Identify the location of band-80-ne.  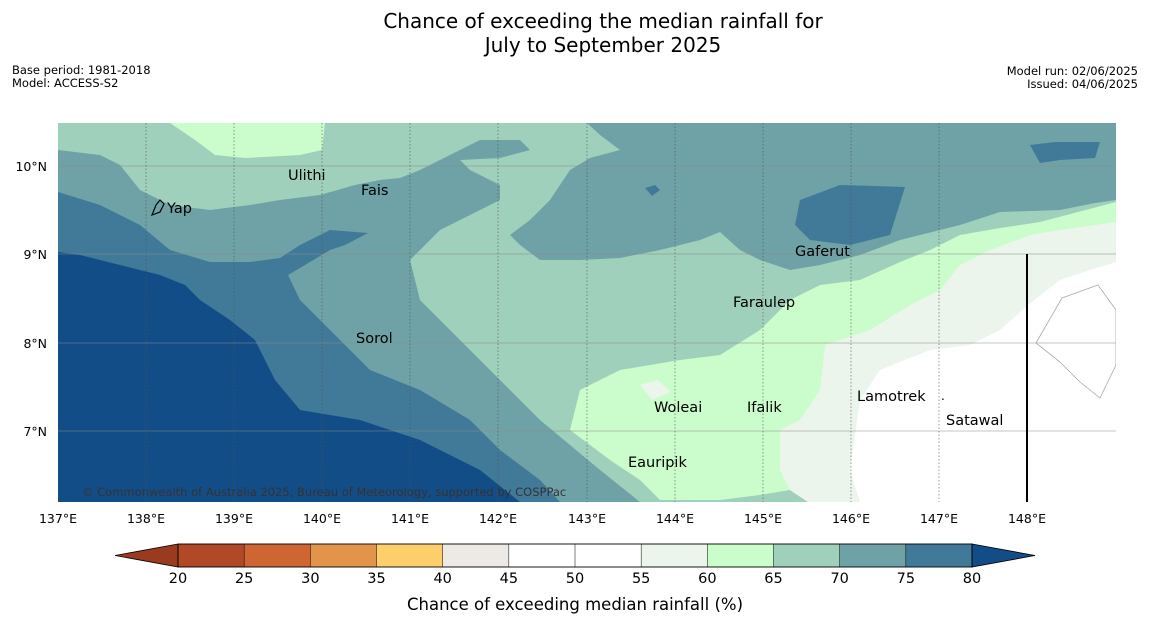
(1065, 152).